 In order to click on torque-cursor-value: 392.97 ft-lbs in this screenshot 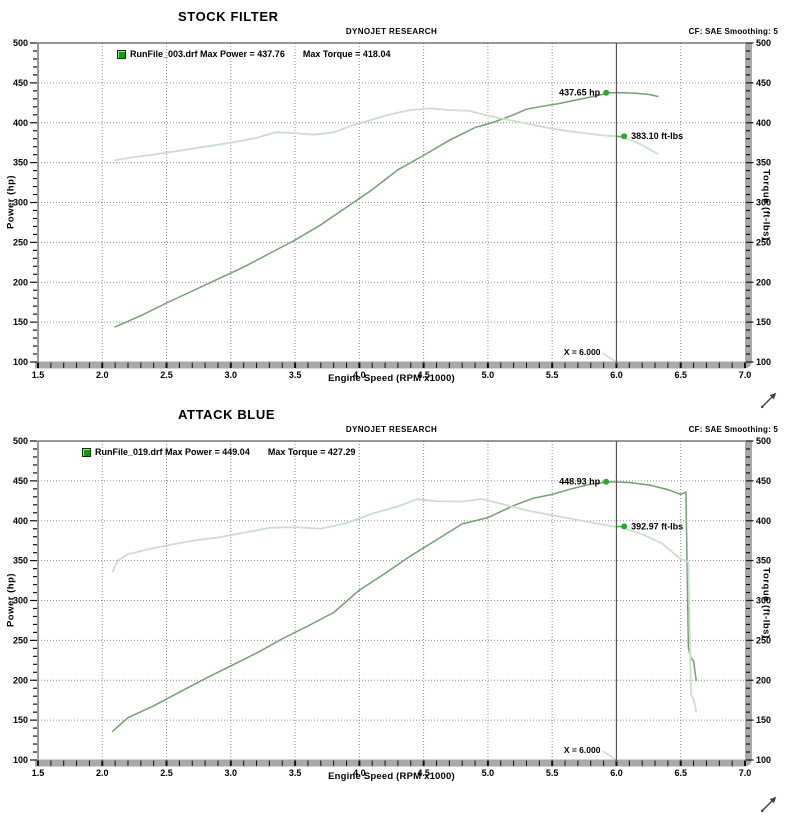, I will do `click(657, 526)`.